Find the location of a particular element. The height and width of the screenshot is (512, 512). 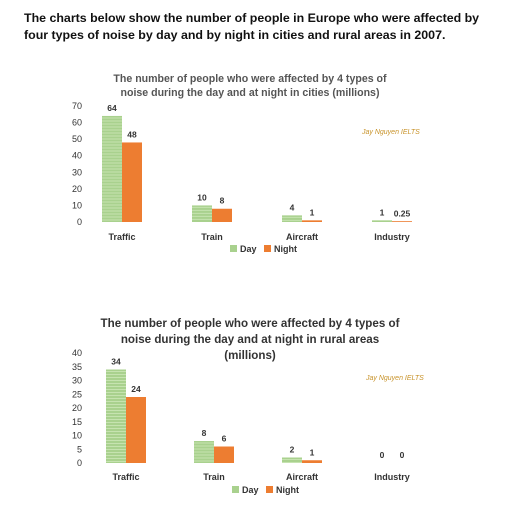

y-tick-label: 60 is located at coordinates (77, 123).